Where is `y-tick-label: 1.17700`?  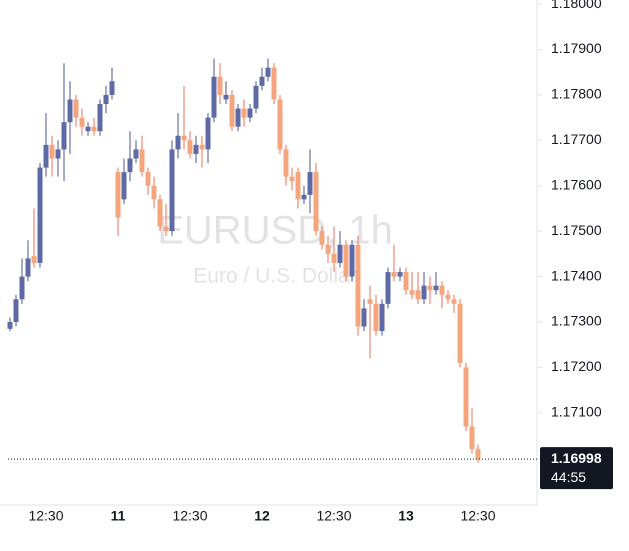
y-tick-label: 1.17700 is located at coordinates (576, 139).